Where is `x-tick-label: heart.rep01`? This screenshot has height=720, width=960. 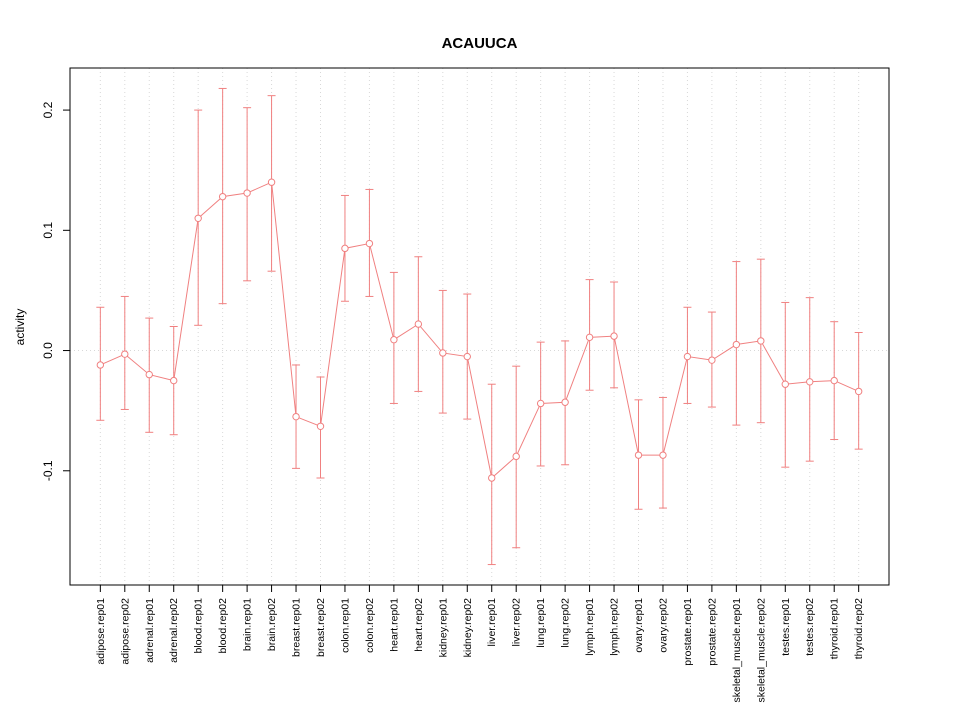 x-tick-label: heart.rep01 is located at coordinates (394, 625).